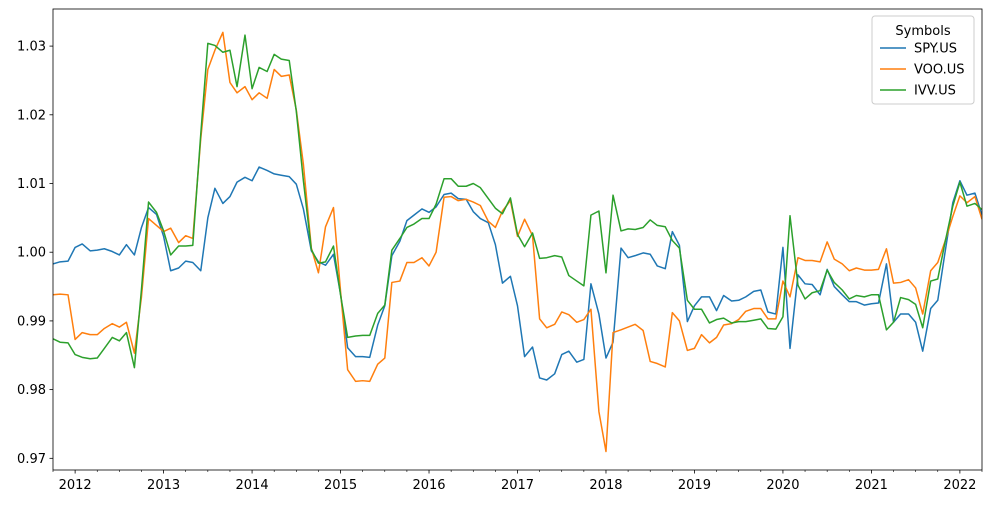 This screenshot has width=990, height=505. I want to click on x-tick-label: 2017, so click(517, 485).